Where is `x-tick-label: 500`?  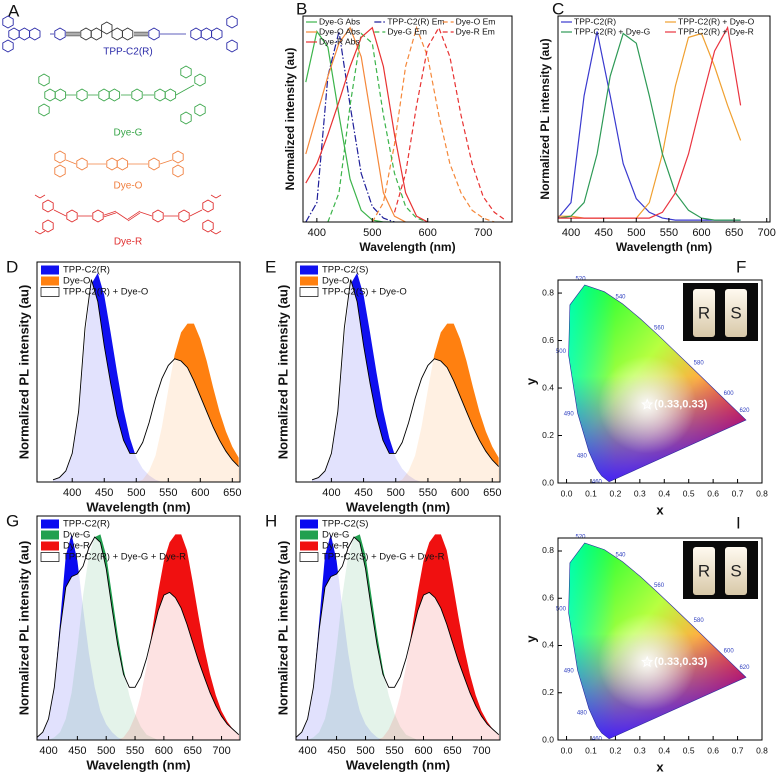
x-tick-label: 500 is located at coordinates (106, 751).